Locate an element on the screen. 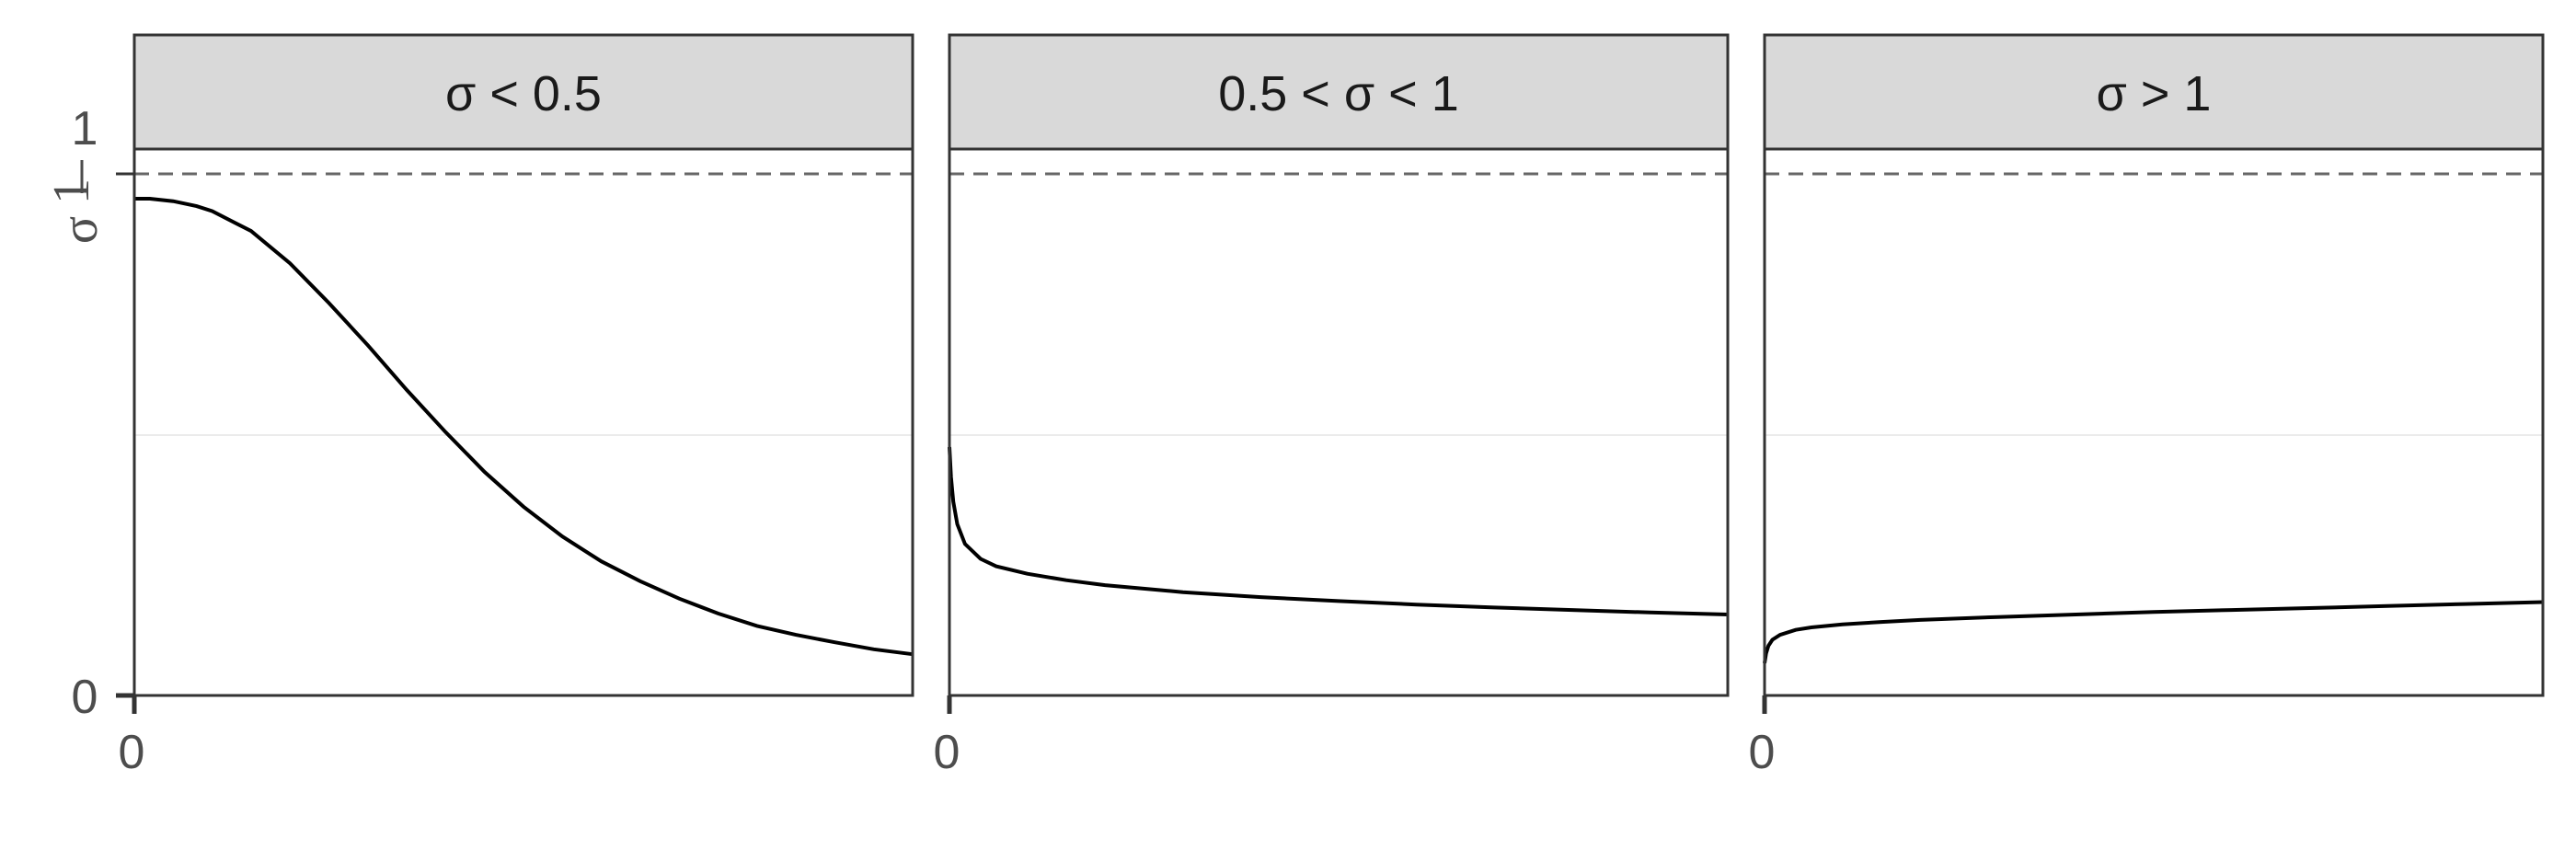 The width and height of the screenshot is (2576, 850). y-tick-label-one: 1 is located at coordinates (85, 128).